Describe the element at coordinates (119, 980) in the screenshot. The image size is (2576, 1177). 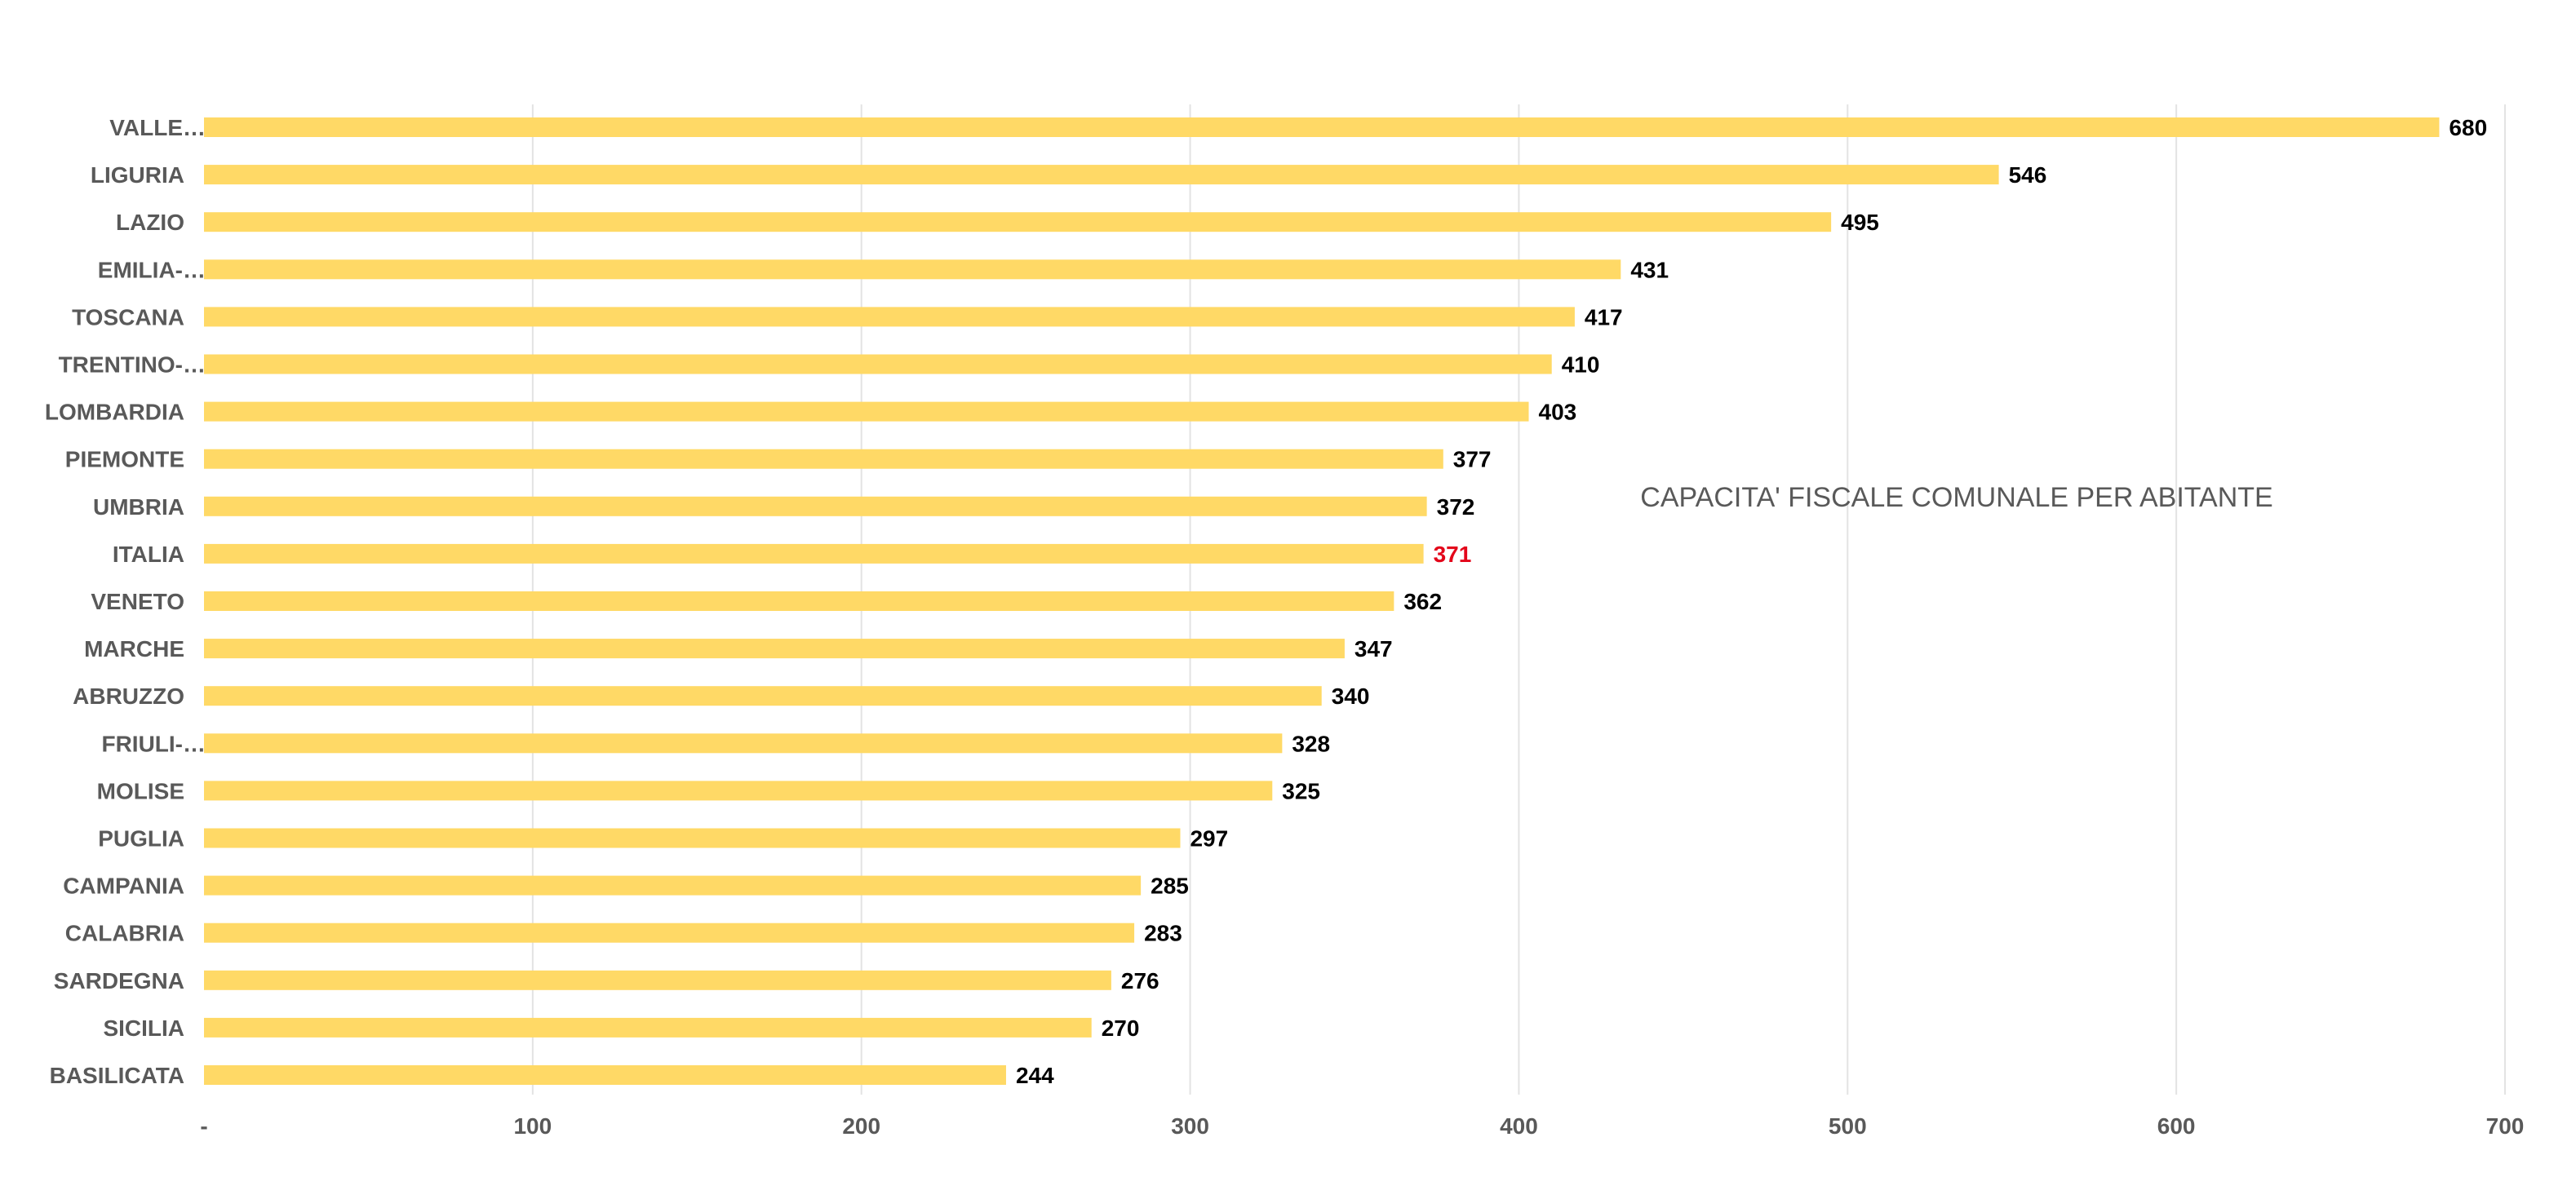
I see `category-label: SARDEGNA` at that location.